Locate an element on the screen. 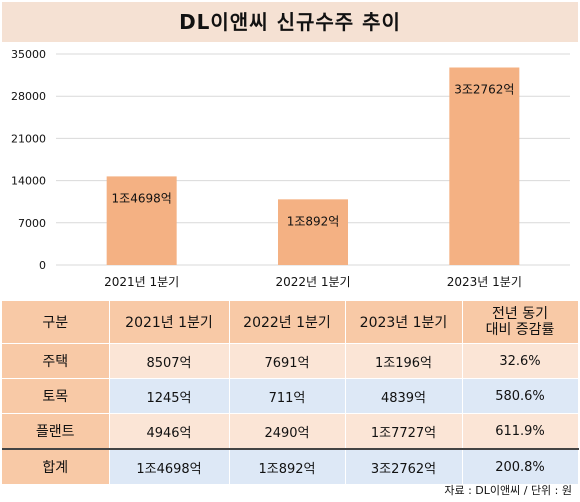 This screenshot has width=580, height=502. row-label: 주택 is located at coordinates (56, 361).